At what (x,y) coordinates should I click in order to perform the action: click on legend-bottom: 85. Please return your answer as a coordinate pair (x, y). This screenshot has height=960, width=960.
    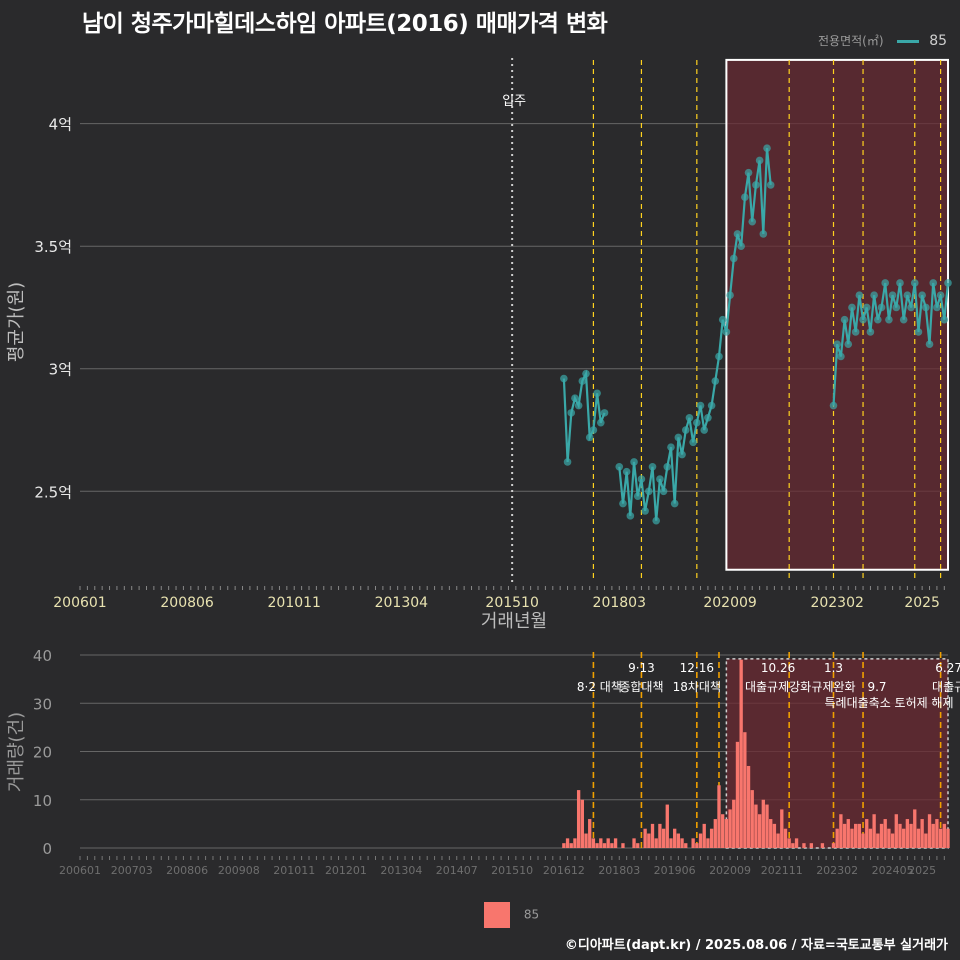
    Looking at the image, I should click on (511, 915).